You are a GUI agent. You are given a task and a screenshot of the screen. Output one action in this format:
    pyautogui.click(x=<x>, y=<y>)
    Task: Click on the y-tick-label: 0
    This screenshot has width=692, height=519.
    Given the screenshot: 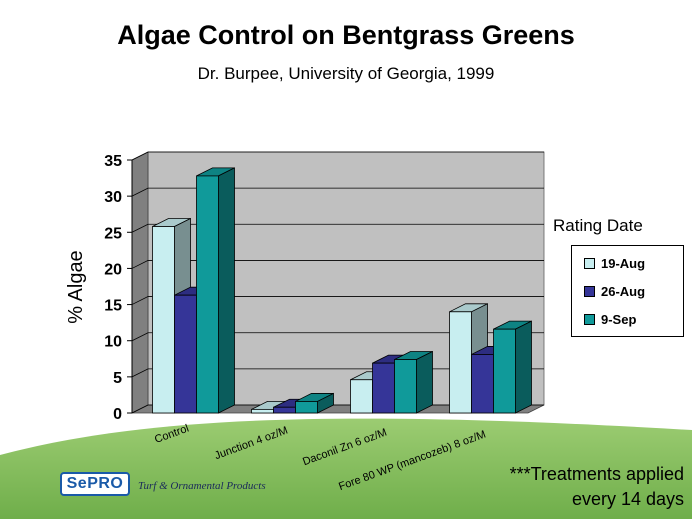 What is the action you would take?
    pyautogui.click(x=117, y=414)
    